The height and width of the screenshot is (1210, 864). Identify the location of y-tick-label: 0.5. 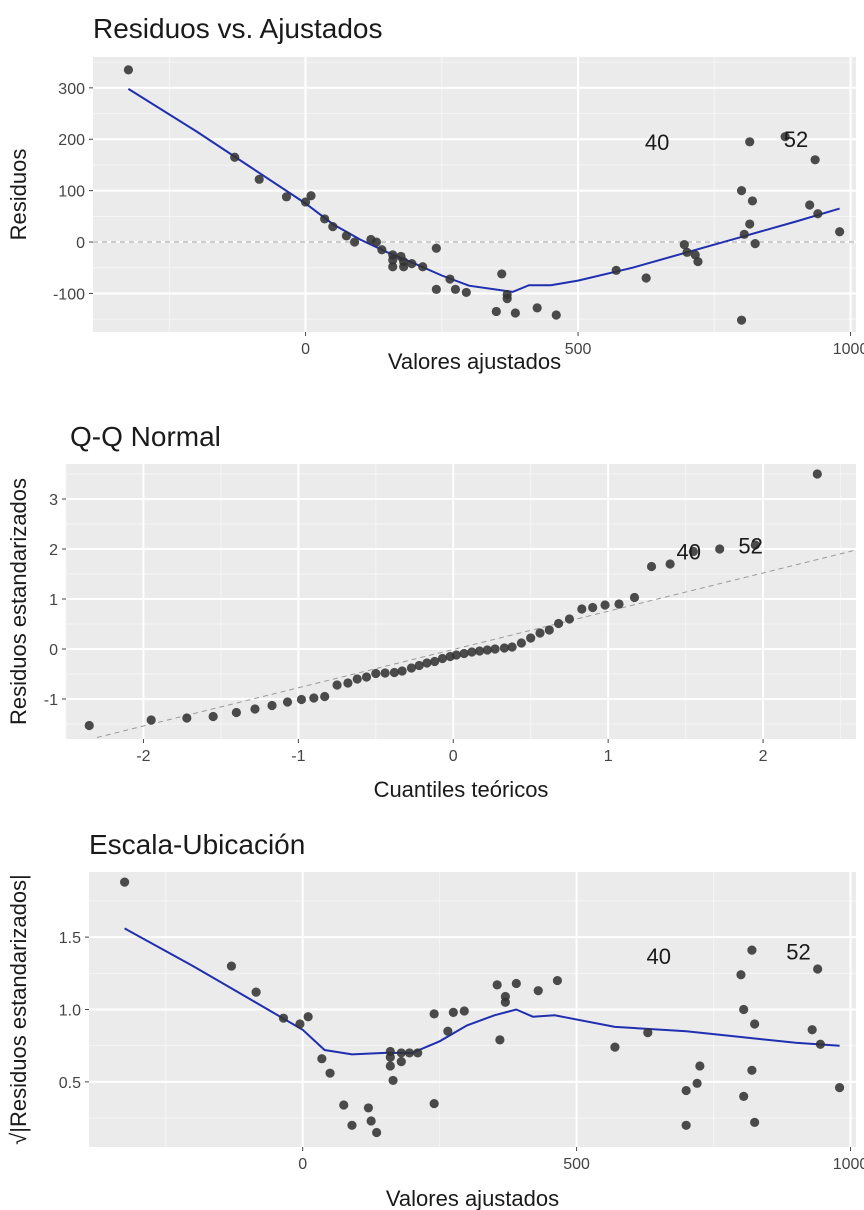
(70, 1083).